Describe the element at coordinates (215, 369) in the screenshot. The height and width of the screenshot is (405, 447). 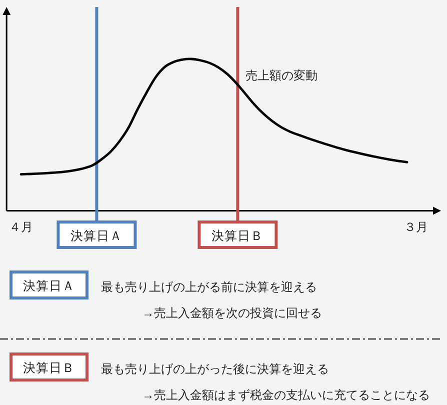
I see `text: 最も売り上げの上がった後に決算を迎える` at that location.